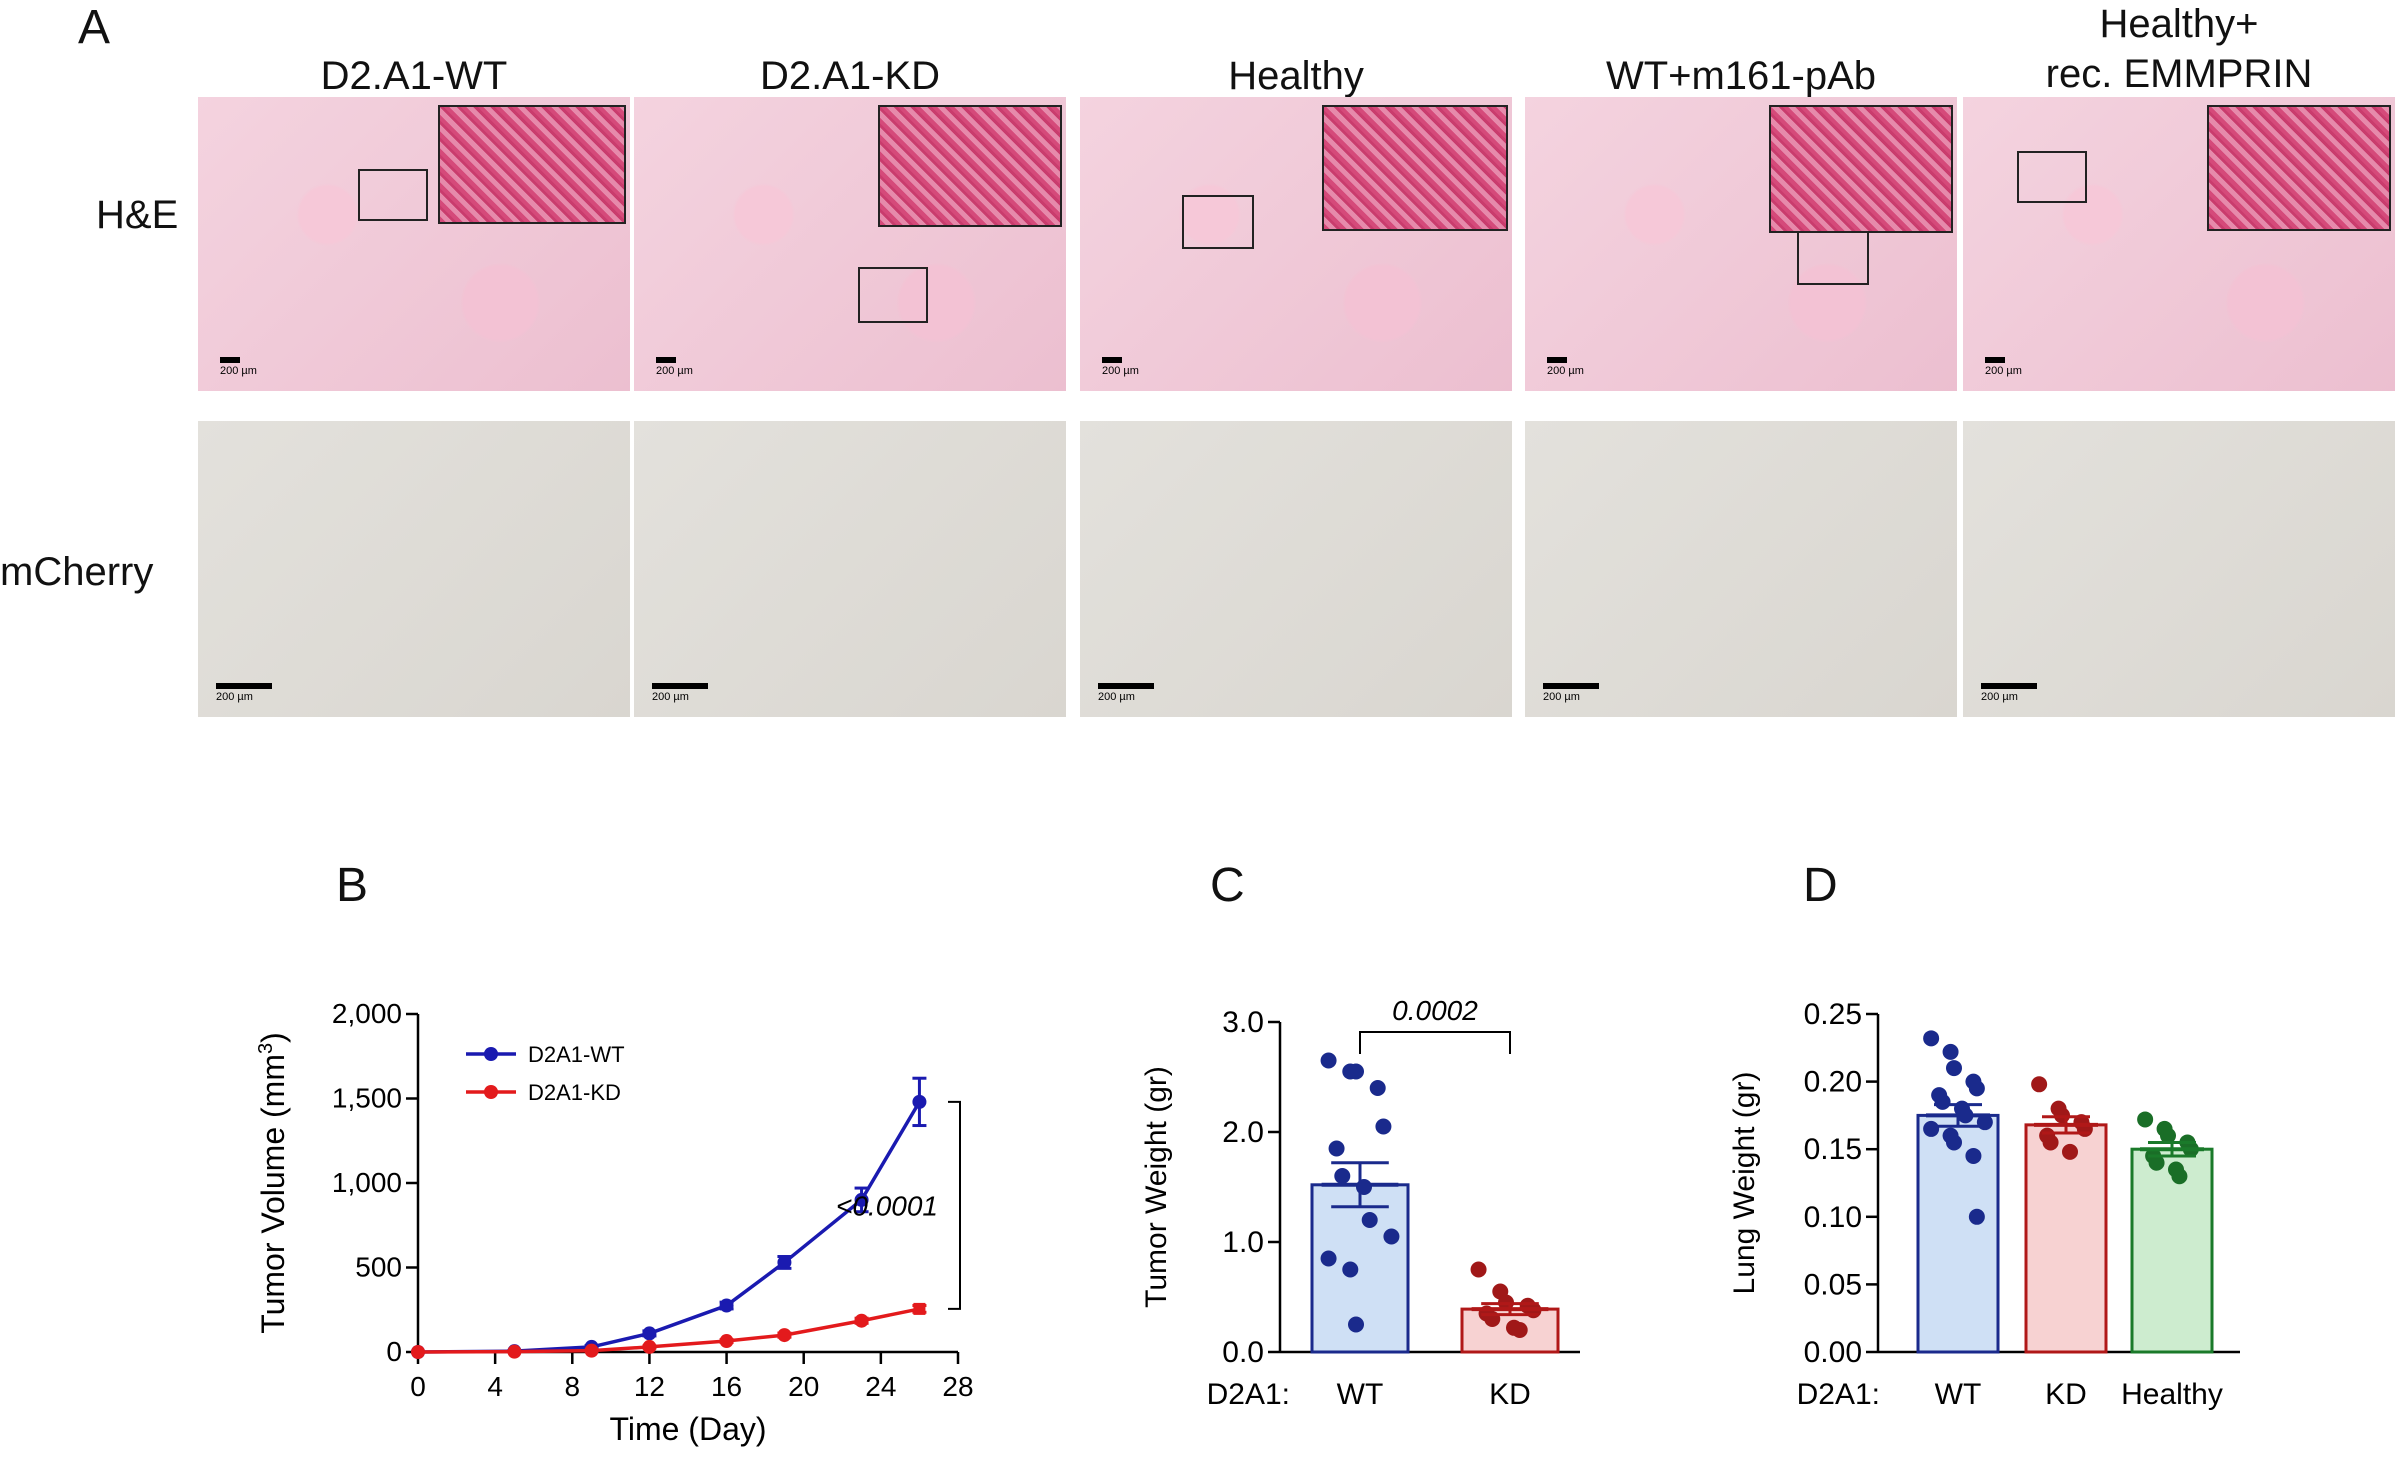 The width and height of the screenshot is (2399, 1462). What do you see at coordinates (850, 244) in the screenshot?
I see `he-image-kd: 200 µm` at bounding box center [850, 244].